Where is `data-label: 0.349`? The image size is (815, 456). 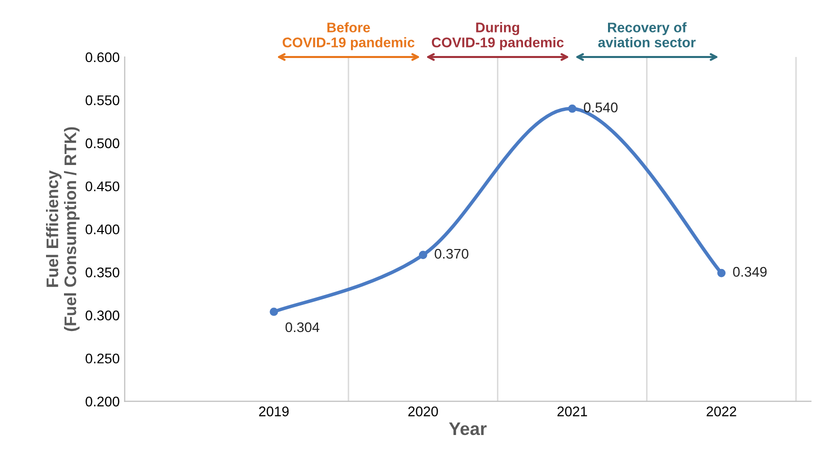
data-label: 0.349 is located at coordinates (750, 271).